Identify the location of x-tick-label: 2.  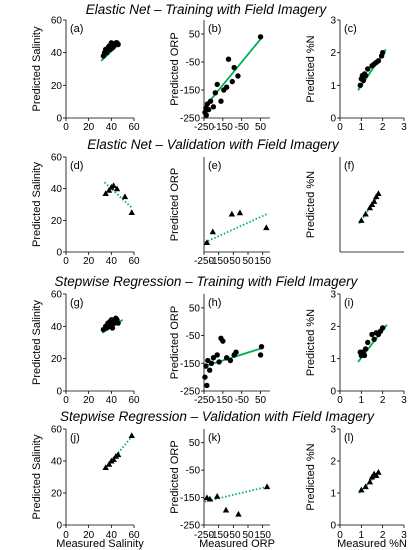
(383, 400).